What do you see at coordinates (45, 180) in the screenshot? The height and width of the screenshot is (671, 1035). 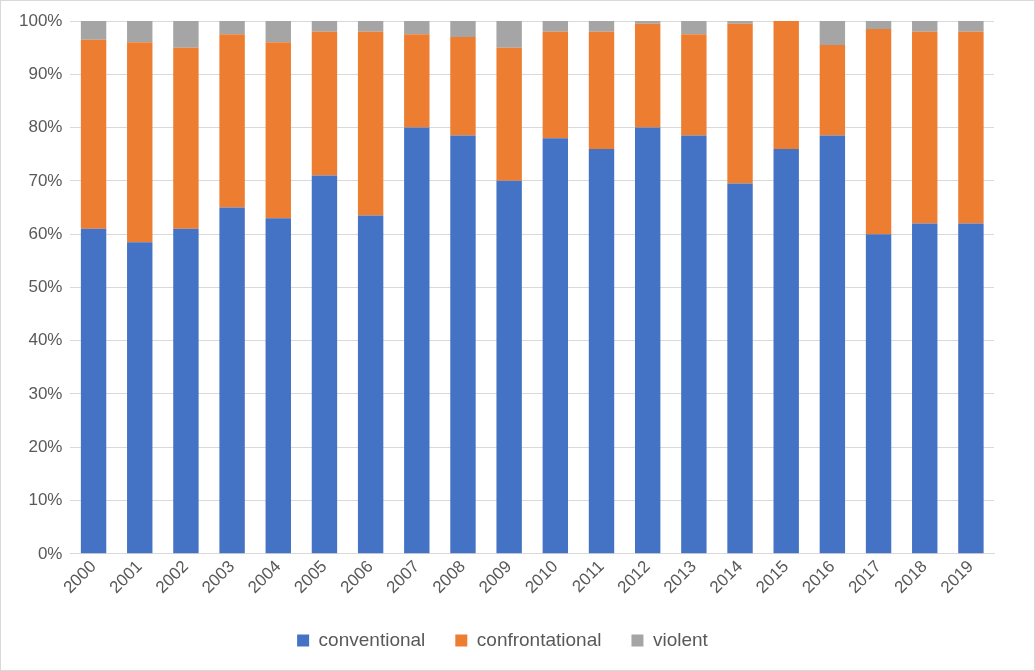 I see `y-tick-label: 70%` at bounding box center [45, 180].